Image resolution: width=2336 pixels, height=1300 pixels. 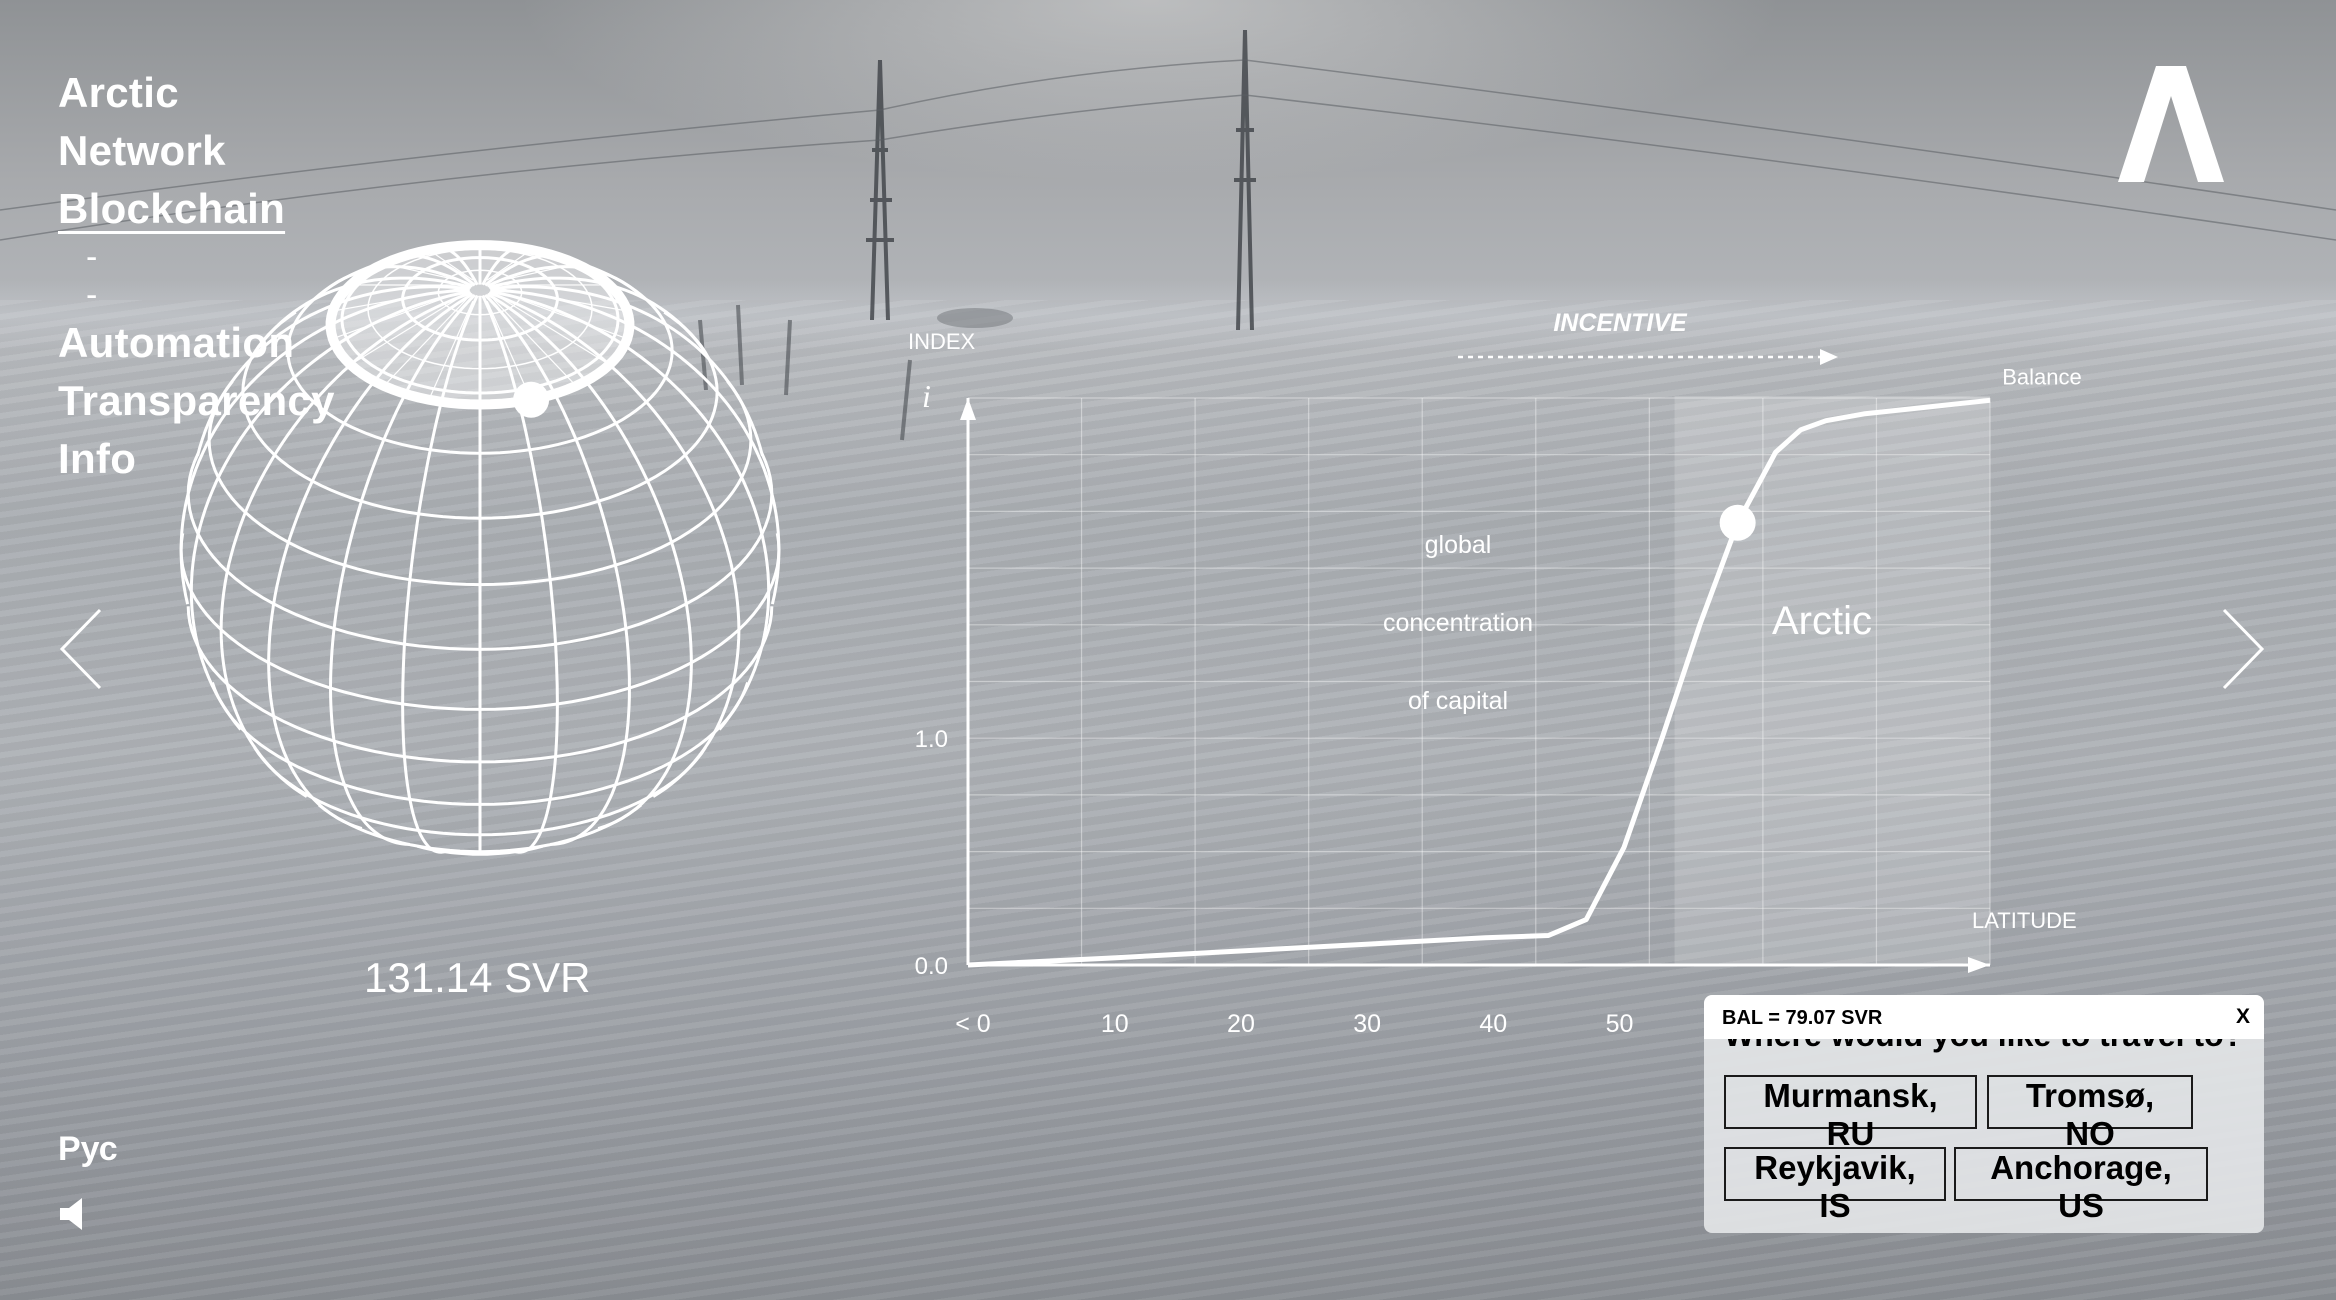 What do you see at coordinates (176, 342) in the screenshot?
I see `nav-item-automation: Automation` at bounding box center [176, 342].